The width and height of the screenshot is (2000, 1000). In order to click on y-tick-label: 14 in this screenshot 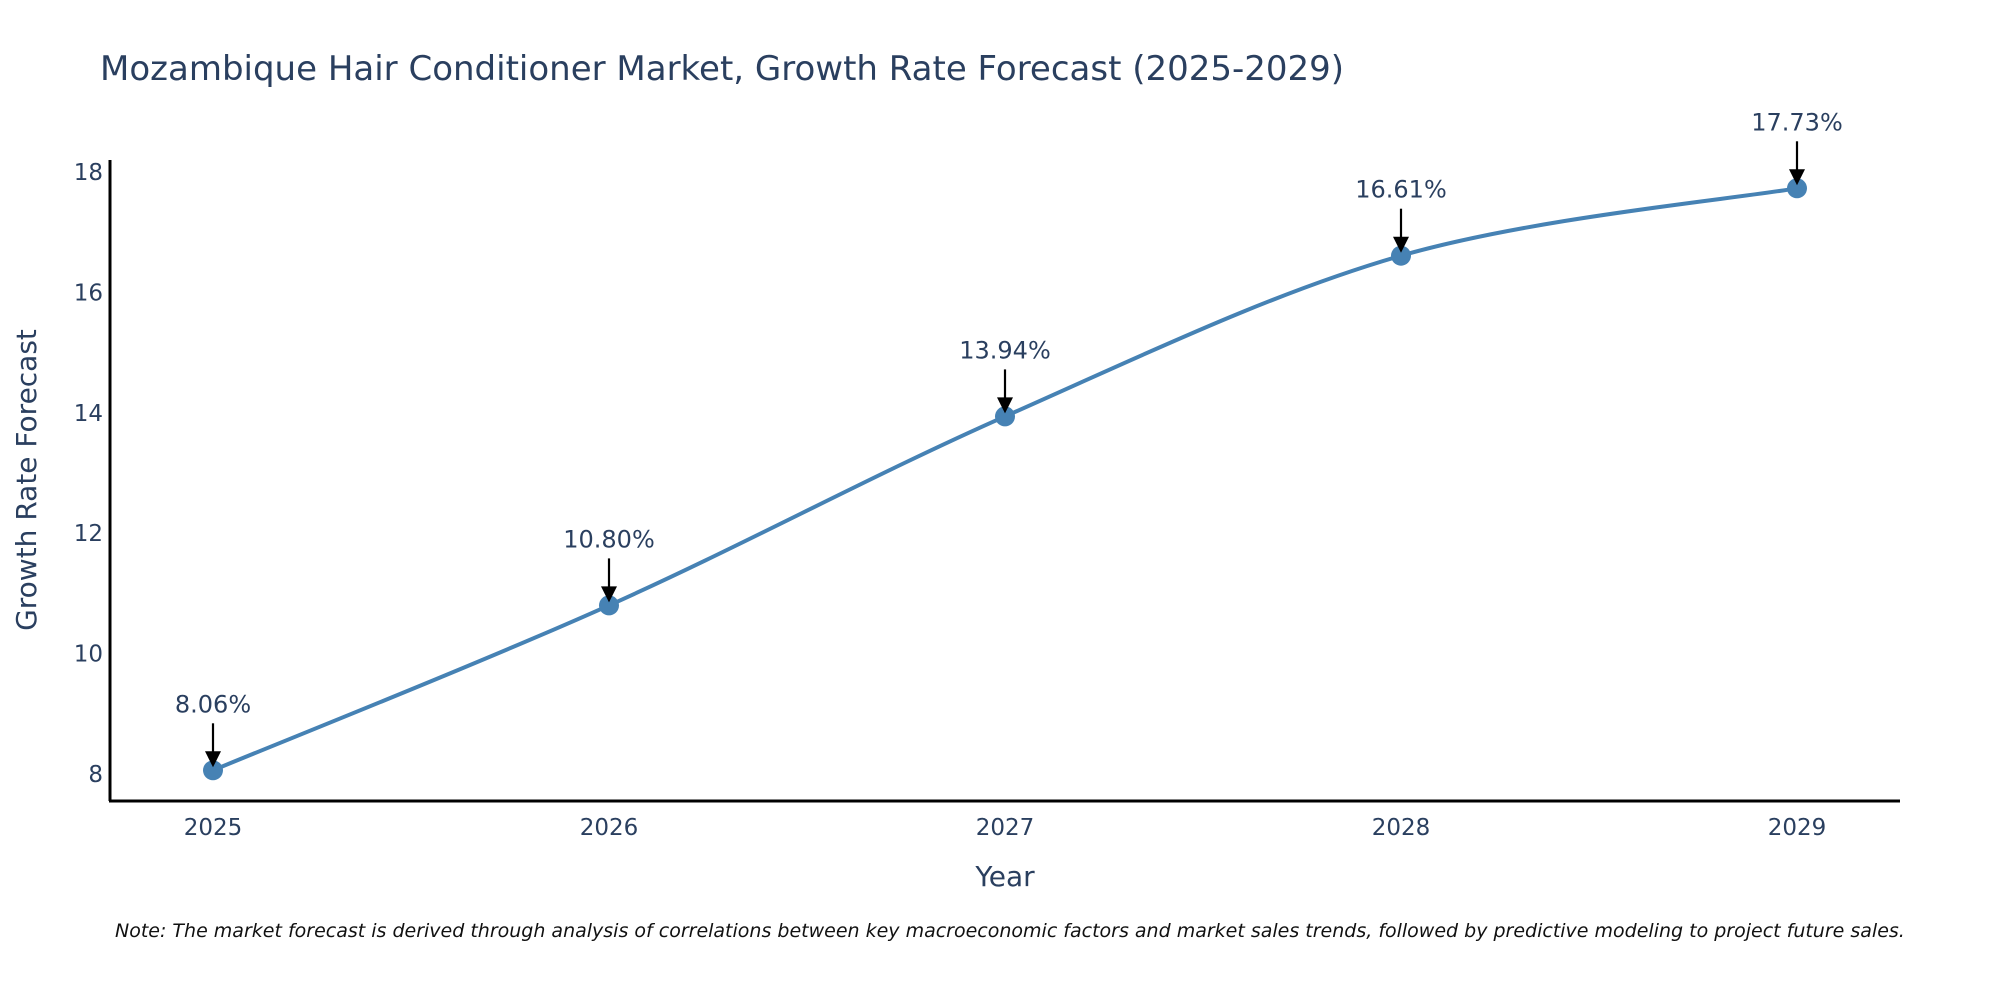, I will do `click(88, 414)`.